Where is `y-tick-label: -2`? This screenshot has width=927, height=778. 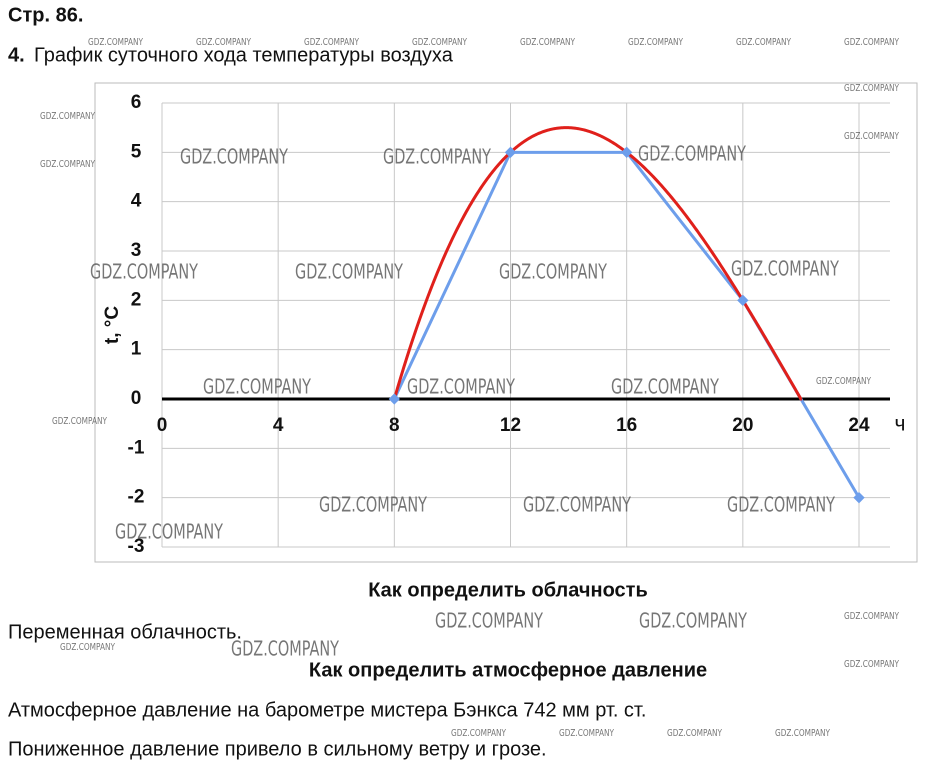 y-tick-label: -2 is located at coordinates (136, 497).